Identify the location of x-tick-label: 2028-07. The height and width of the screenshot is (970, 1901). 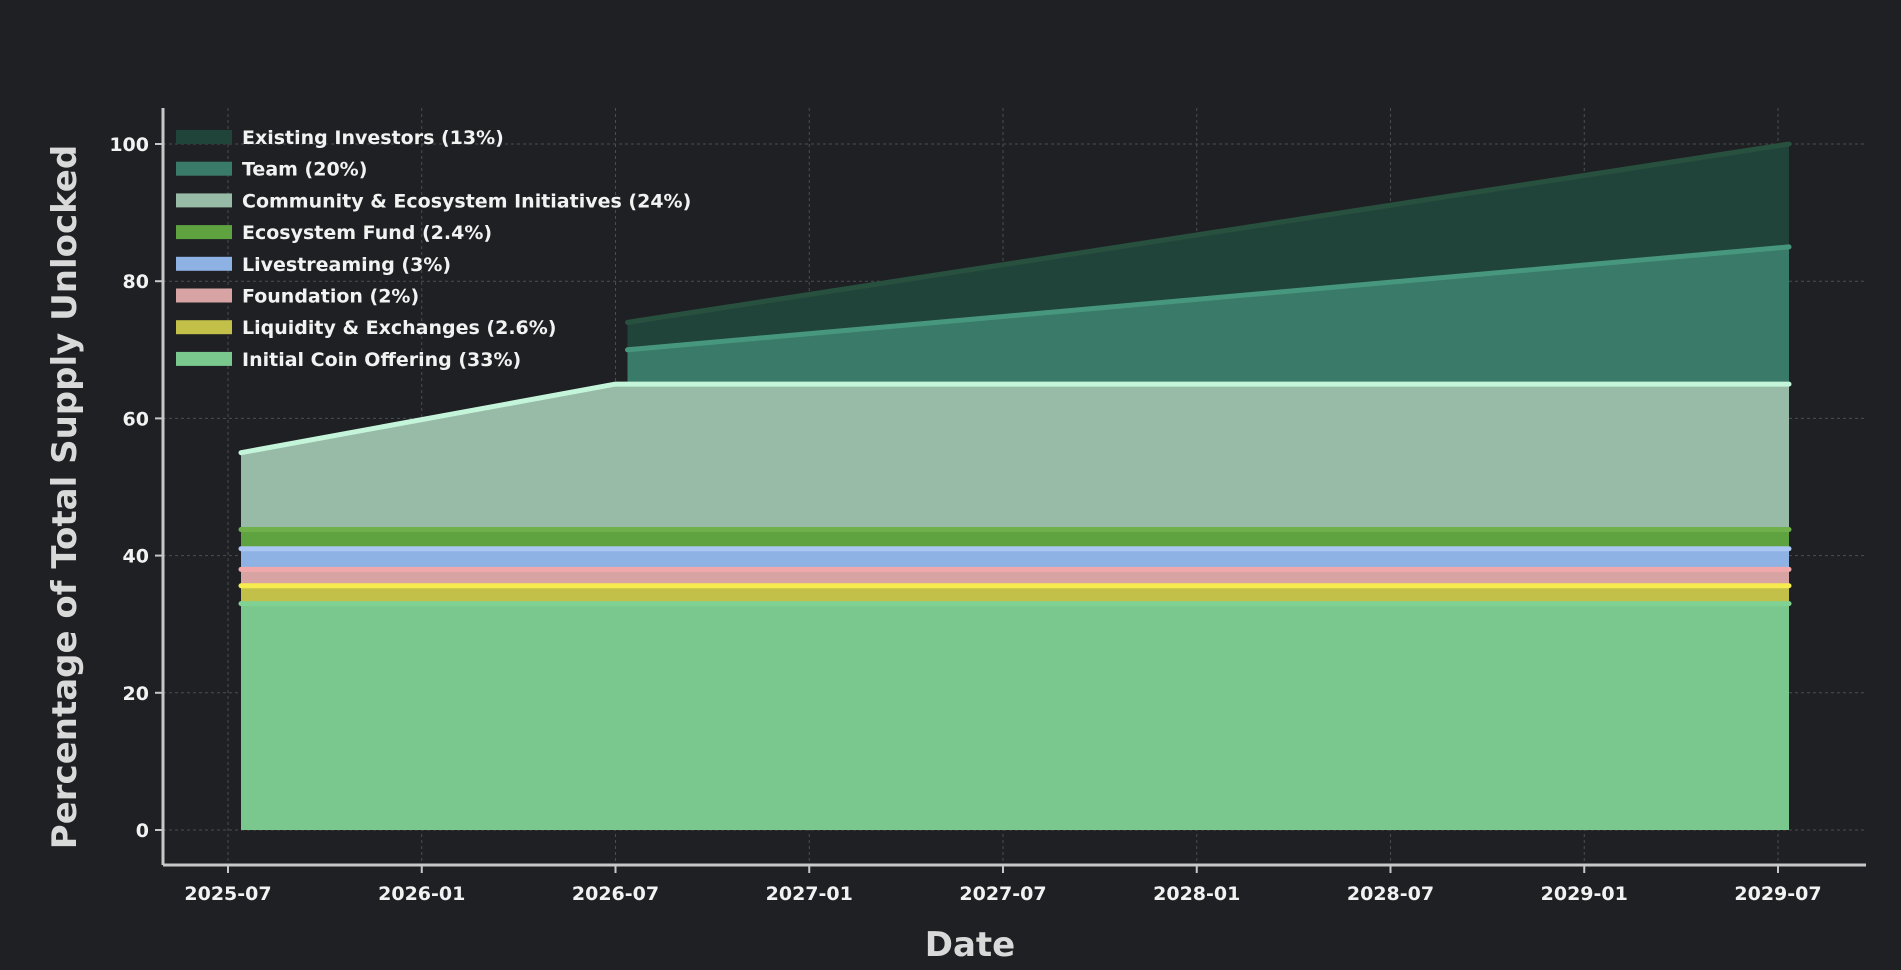
(1390, 894).